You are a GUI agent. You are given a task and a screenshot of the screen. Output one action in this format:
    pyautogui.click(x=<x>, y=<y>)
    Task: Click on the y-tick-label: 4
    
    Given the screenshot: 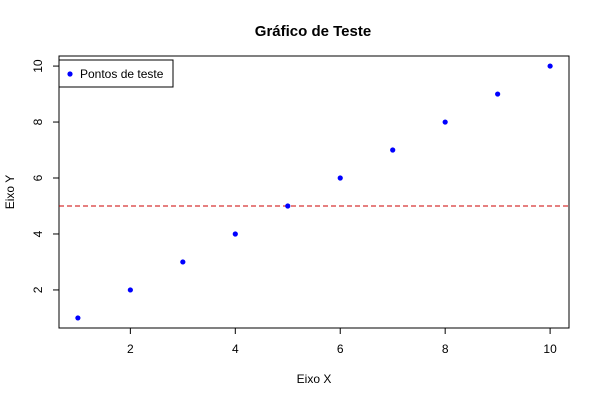 What is the action you would take?
    pyautogui.click(x=38, y=233)
    